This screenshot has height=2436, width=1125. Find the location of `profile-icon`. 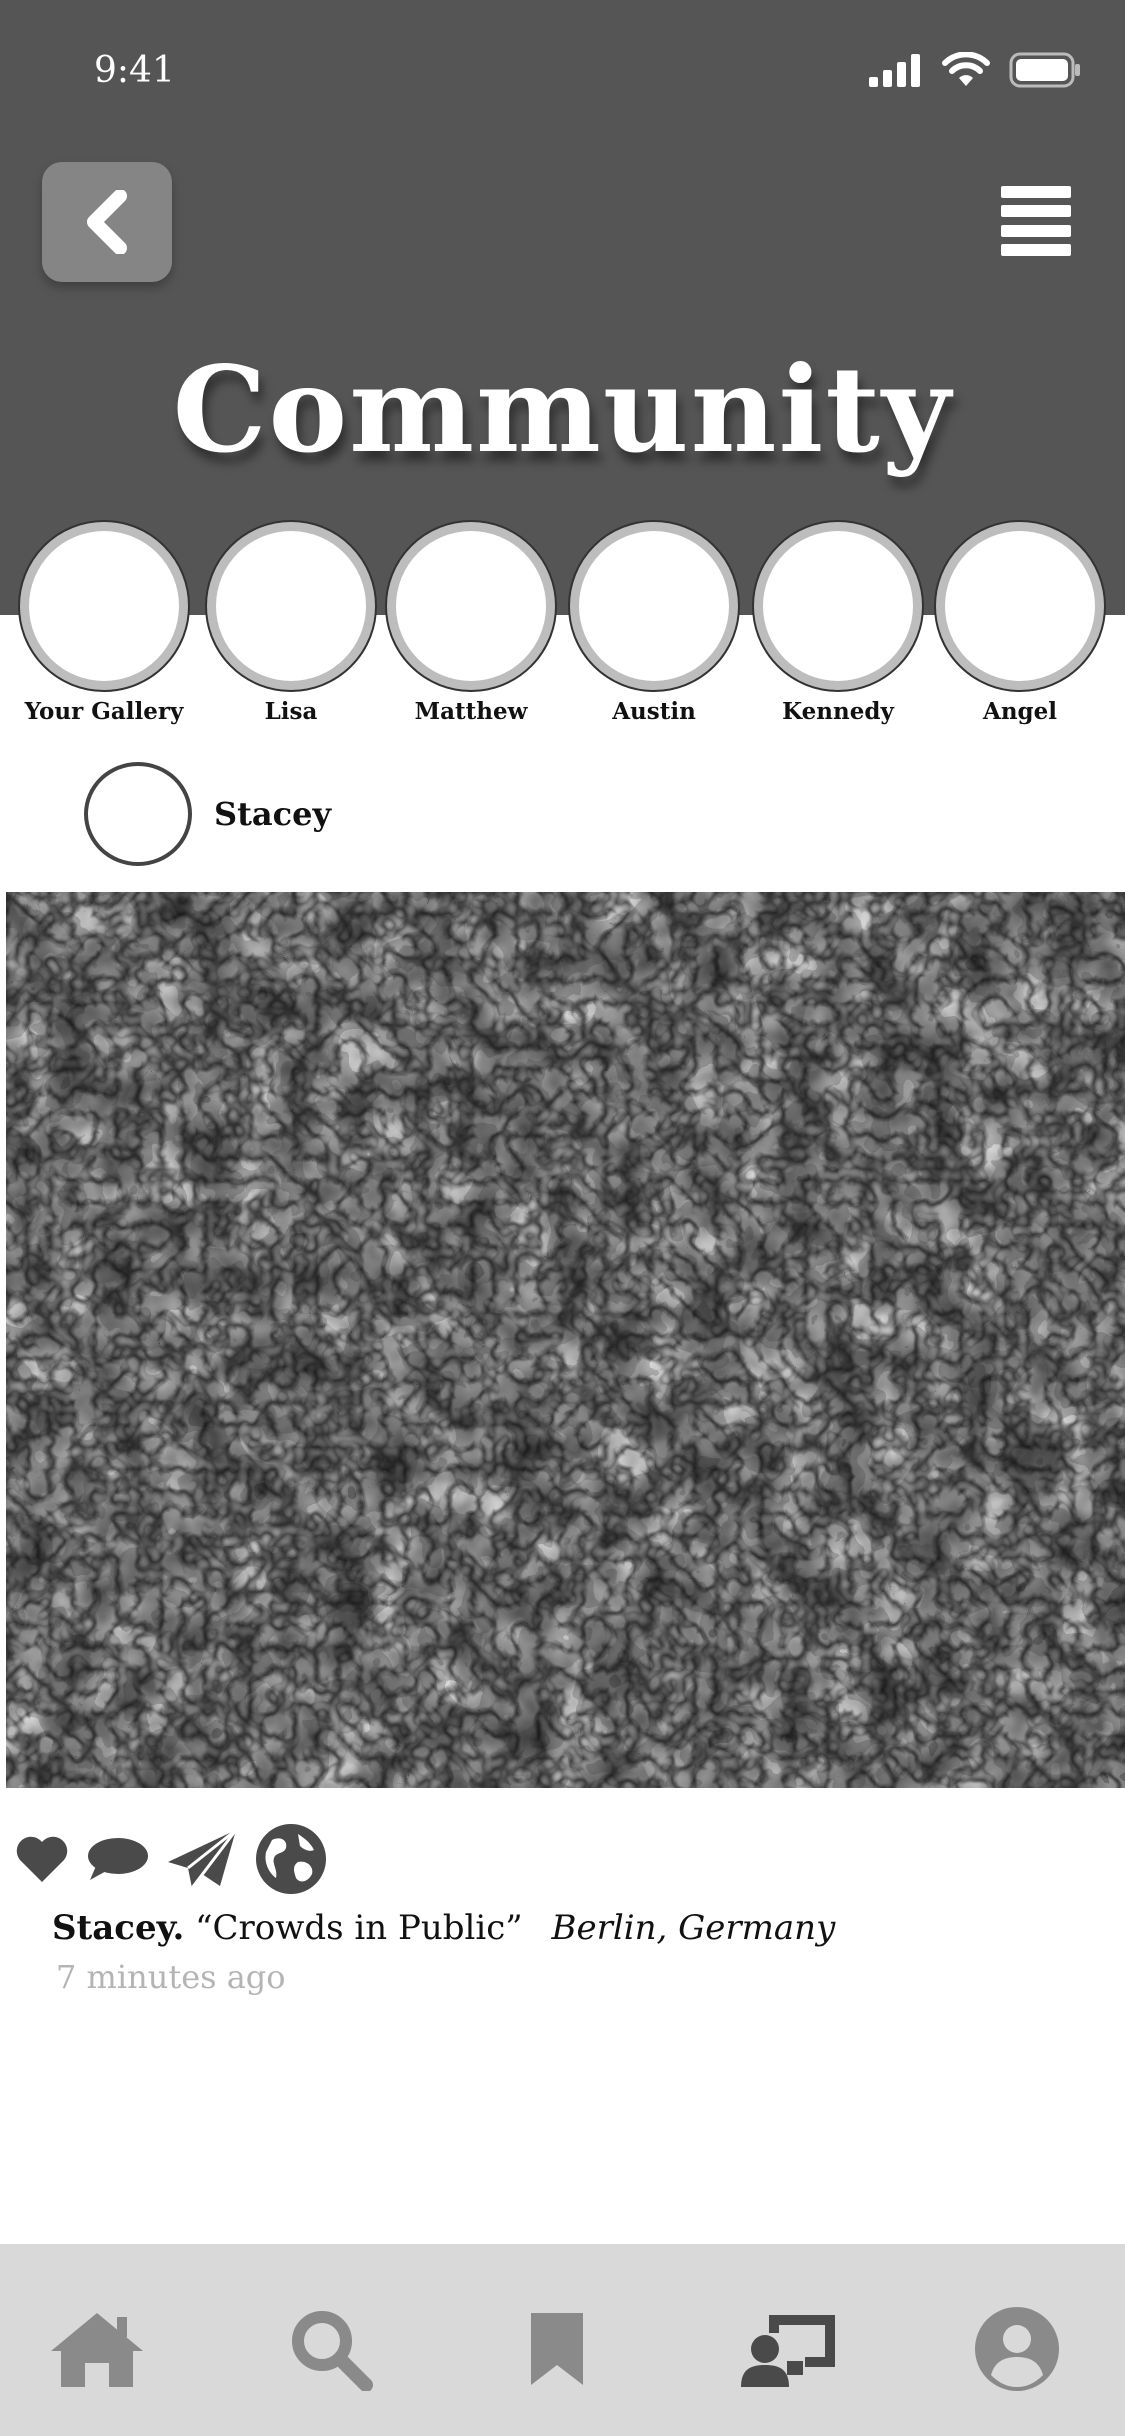

profile-icon is located at coordinates (1017, 2349).